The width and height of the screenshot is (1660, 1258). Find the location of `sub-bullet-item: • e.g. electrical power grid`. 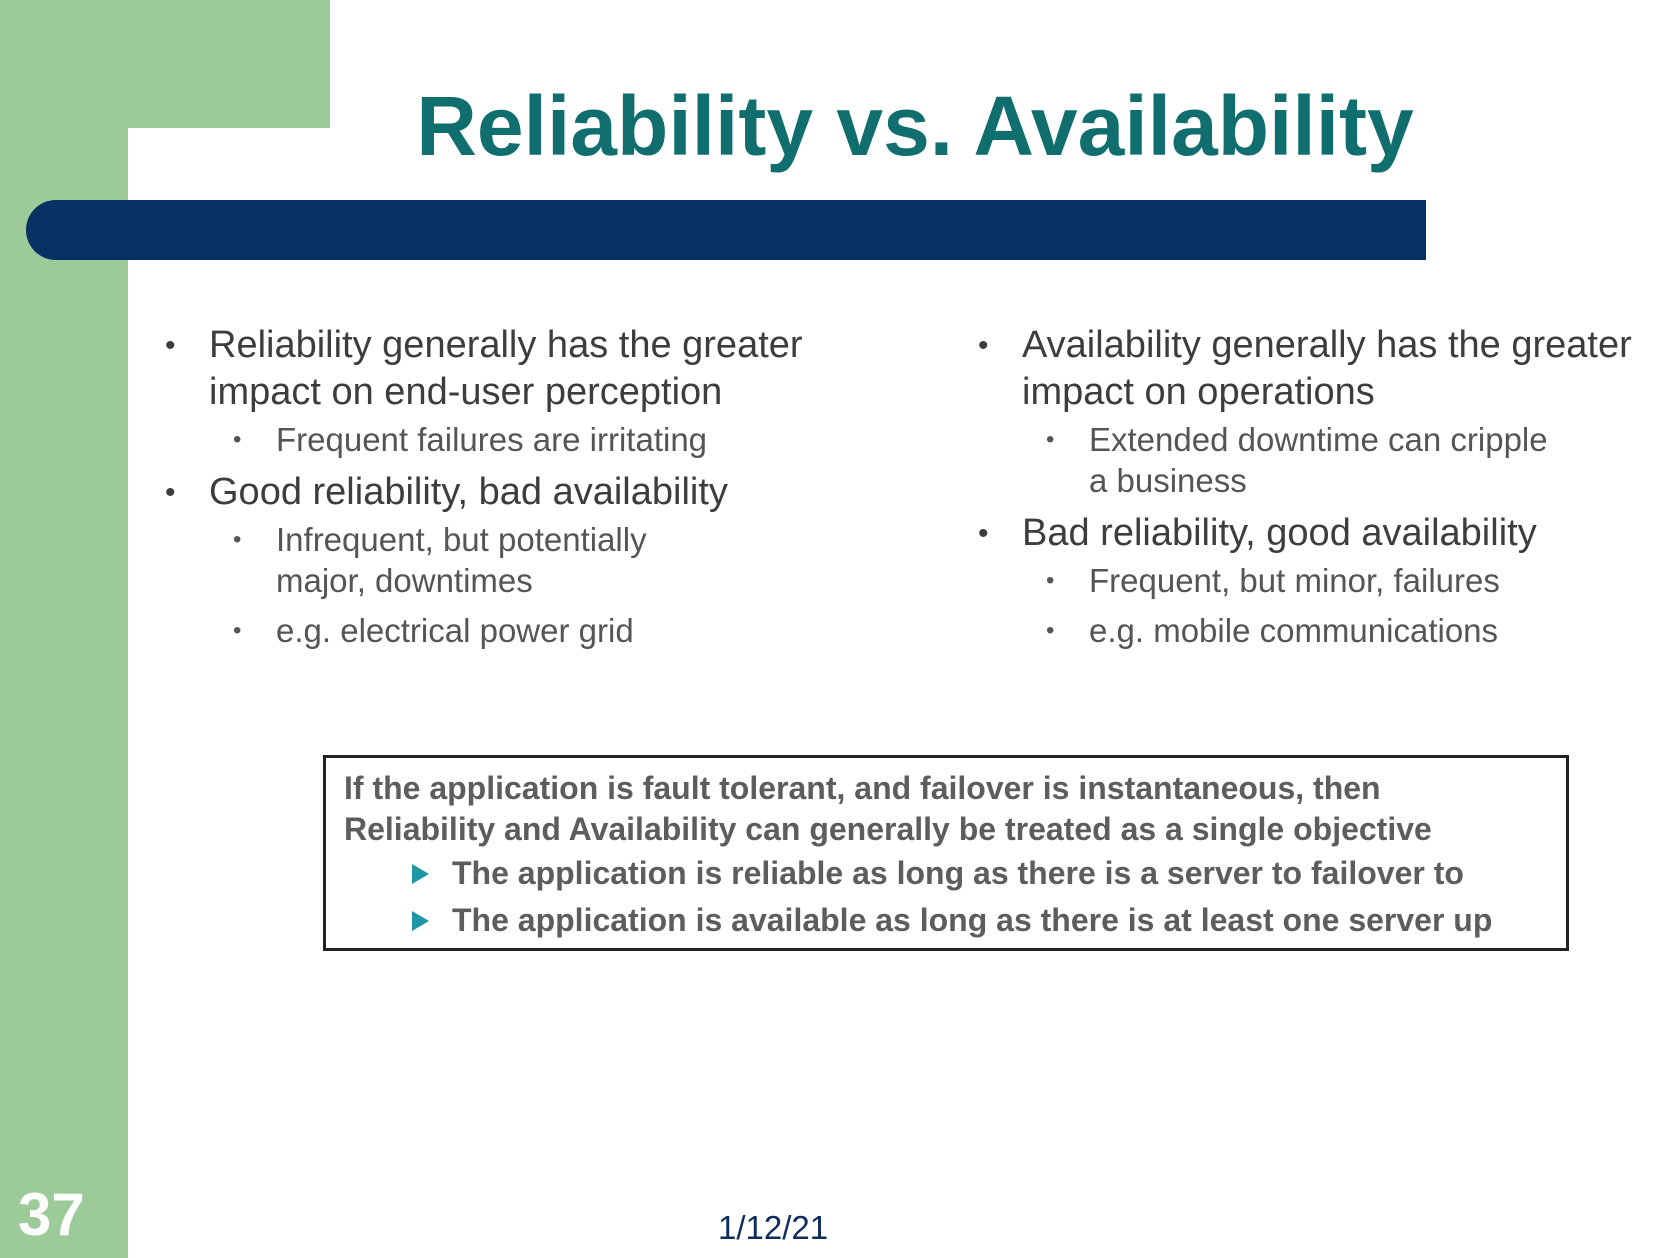

sub-bullet-item: • e.g. electrical power grid is located at coordinates (545, 630).